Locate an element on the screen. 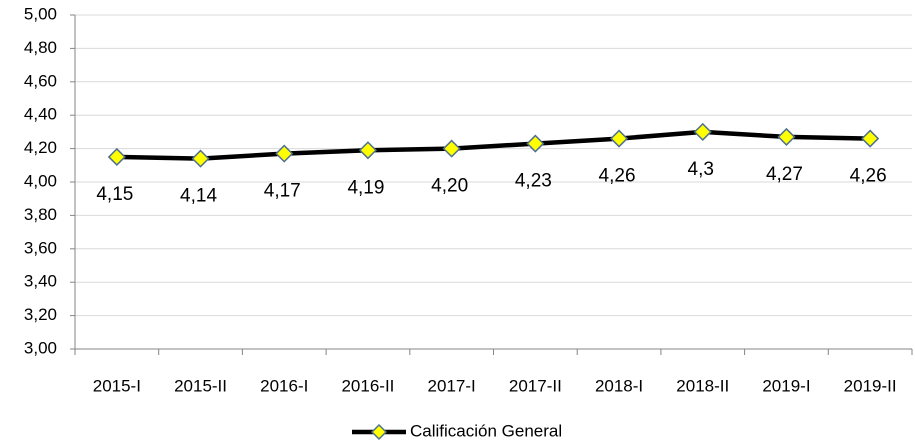 Image resolution: width=915 pixels, height=446 pixels. x-tick-label: 2015-II is located at coordinates (200, 385).